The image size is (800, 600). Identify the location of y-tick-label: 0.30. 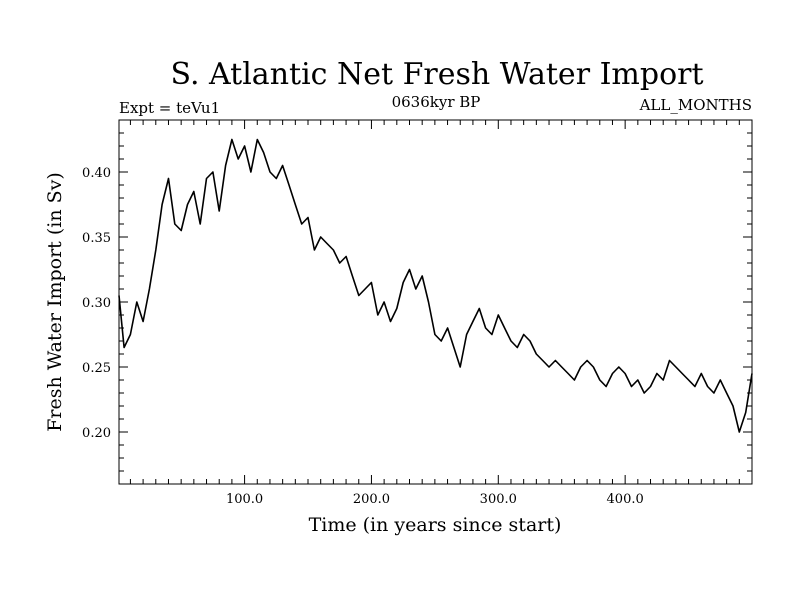
(96, 303).